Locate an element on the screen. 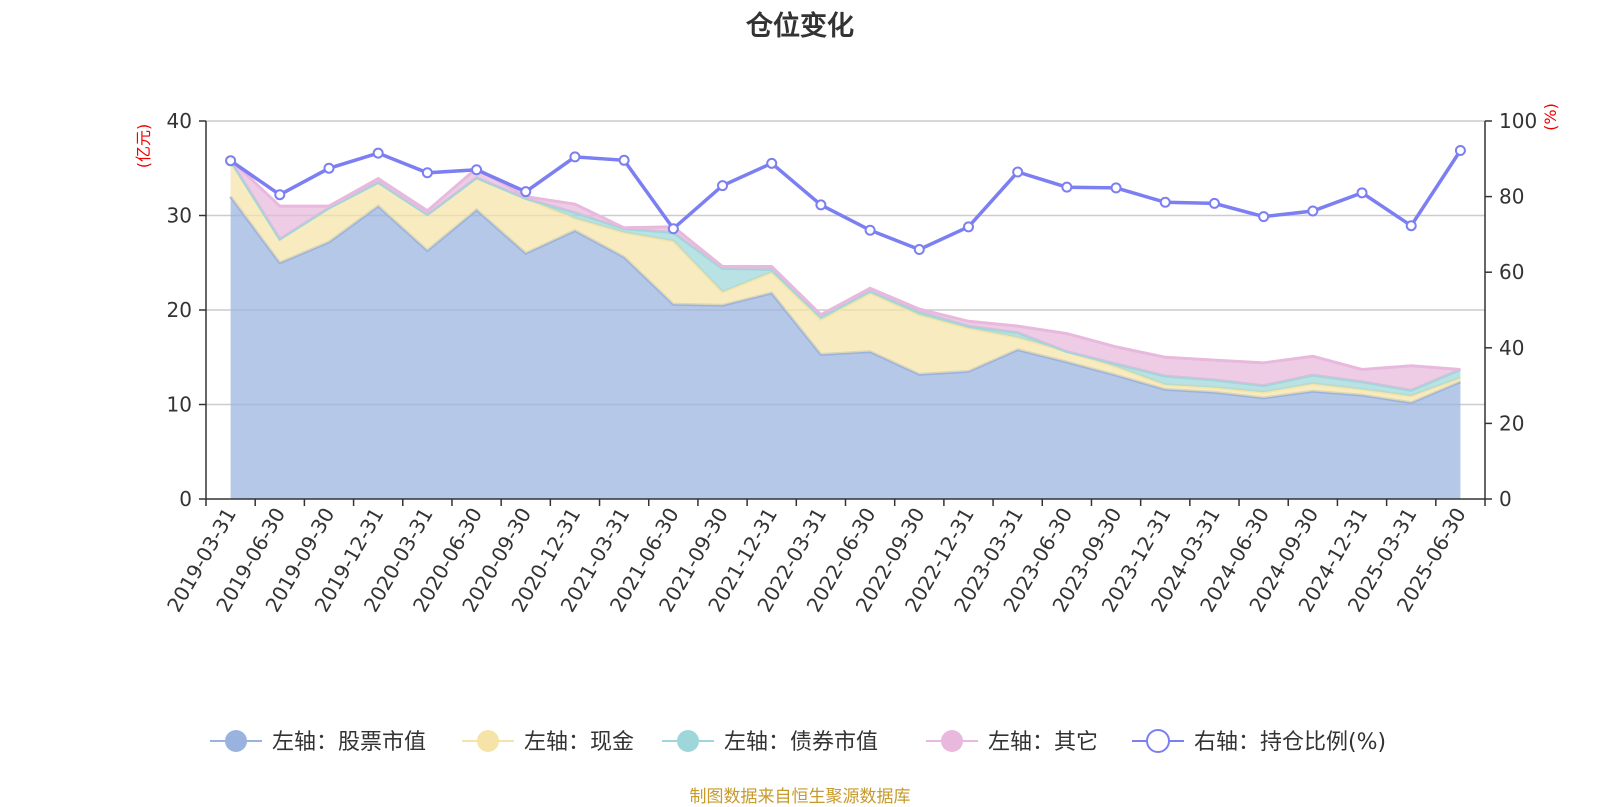 This screenshot has width=1600, height=807. legend: 左轴：股票市值 左轴：现金 左轴：债券市值 左轴：其它 右轴：持仓比例(%) is located at coordinates (798, 742).